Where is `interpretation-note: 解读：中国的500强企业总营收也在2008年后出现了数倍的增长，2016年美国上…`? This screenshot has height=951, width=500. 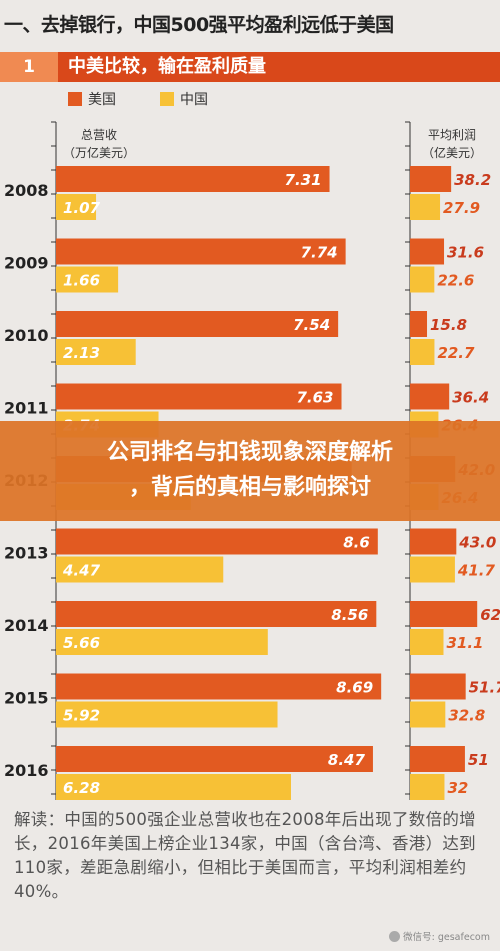
interpretation-note: 解读：中国的500强企业总营收也在2008年后出现了数倍的增长，2016年美国上… is located at coordinates (245, 855).